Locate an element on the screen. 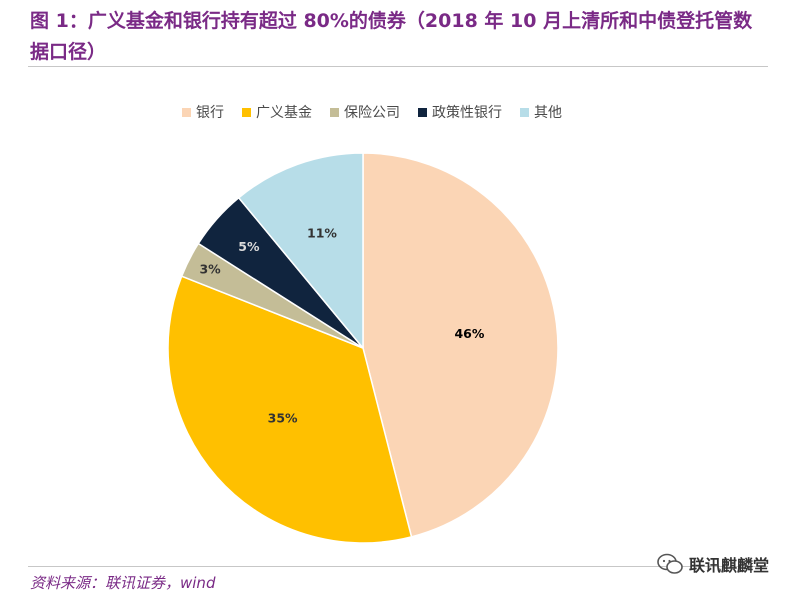  chart-legend: 银行 广义基金 保险公司 政策性银行 其他 is located at coordinates (372, 112).